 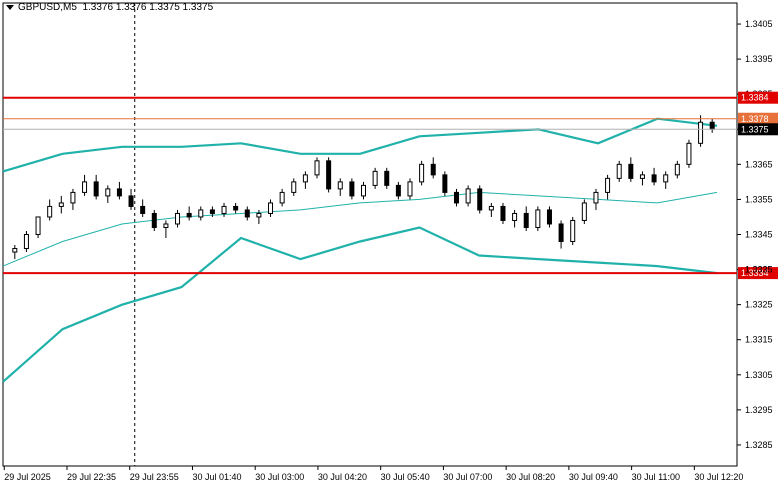 I want to click on x-tick-label: 30 Jul 08:20, so click(x=530, y=477).